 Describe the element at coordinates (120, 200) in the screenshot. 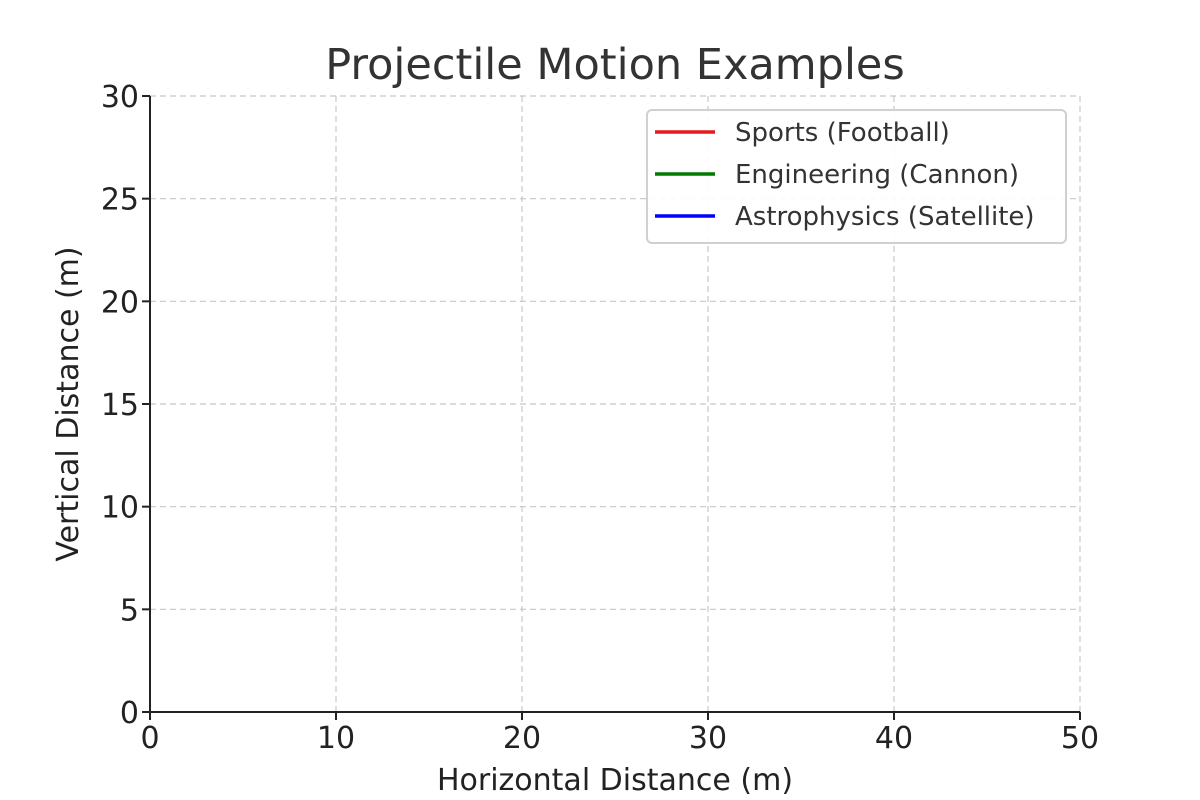

I see `y-tick-label: 25` at that location.